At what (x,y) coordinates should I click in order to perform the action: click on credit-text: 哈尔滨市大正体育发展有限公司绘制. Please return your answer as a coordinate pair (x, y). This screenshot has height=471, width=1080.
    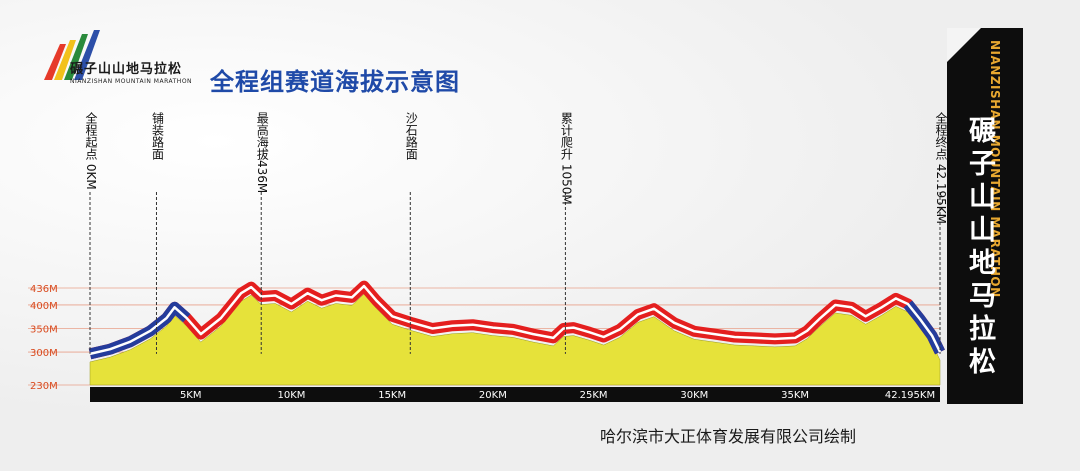
    Looking at the image, I should click on (728, 436).